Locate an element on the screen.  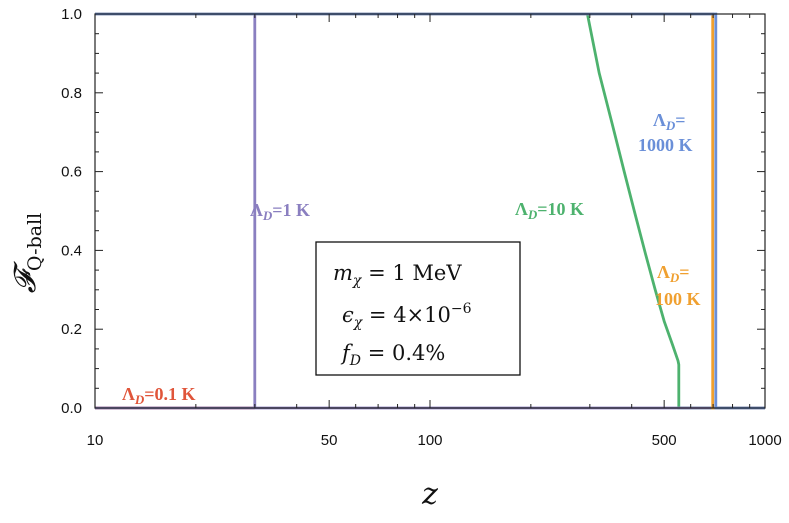
x-tick-label: 100 is located at coordinates (429, 440).